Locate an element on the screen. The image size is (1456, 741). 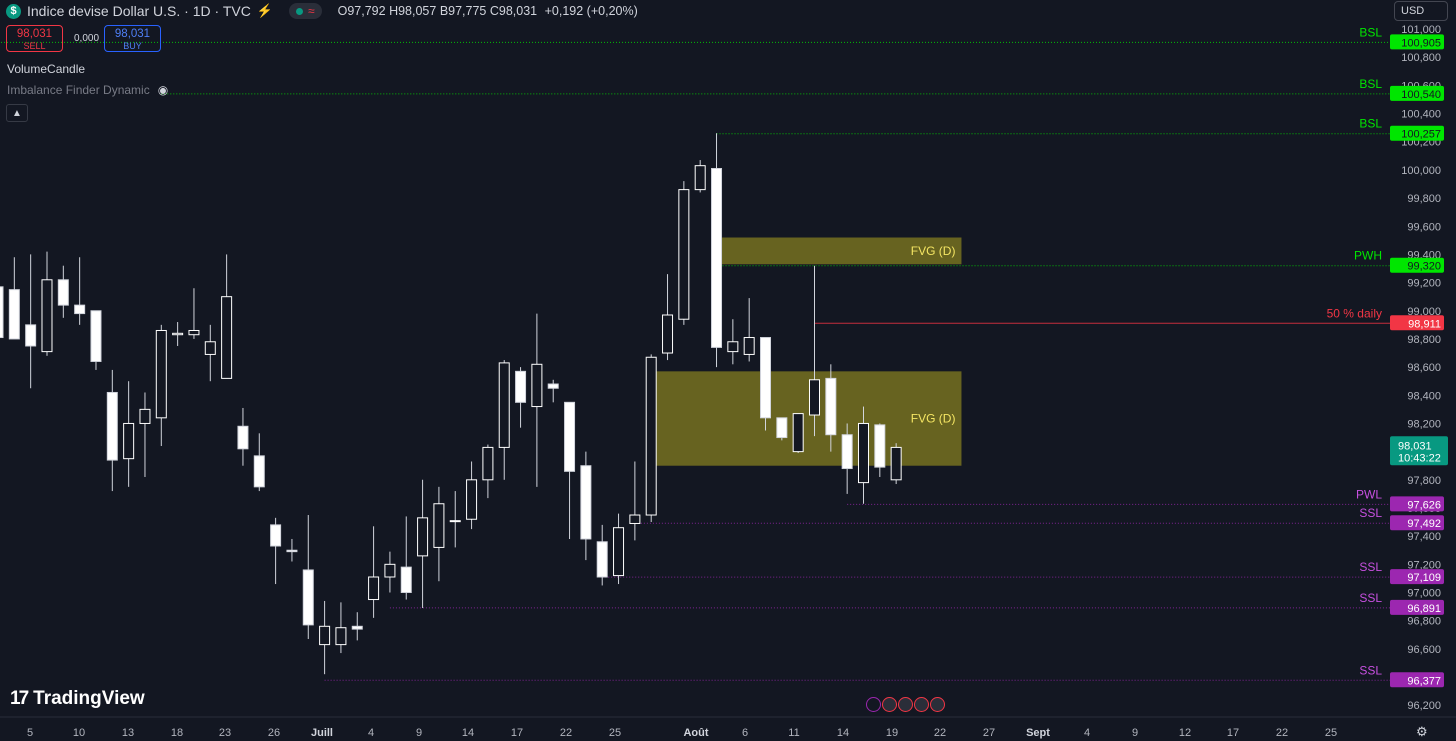
level-price-label: 99,320 is located at coordinates (1424, 267).